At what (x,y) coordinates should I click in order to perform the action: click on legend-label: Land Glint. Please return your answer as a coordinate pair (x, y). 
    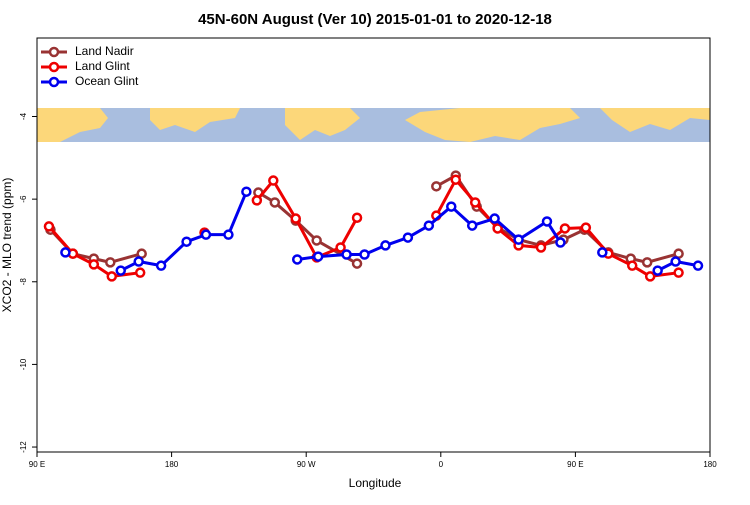
    Looking at the image, I should click on (102, 66).